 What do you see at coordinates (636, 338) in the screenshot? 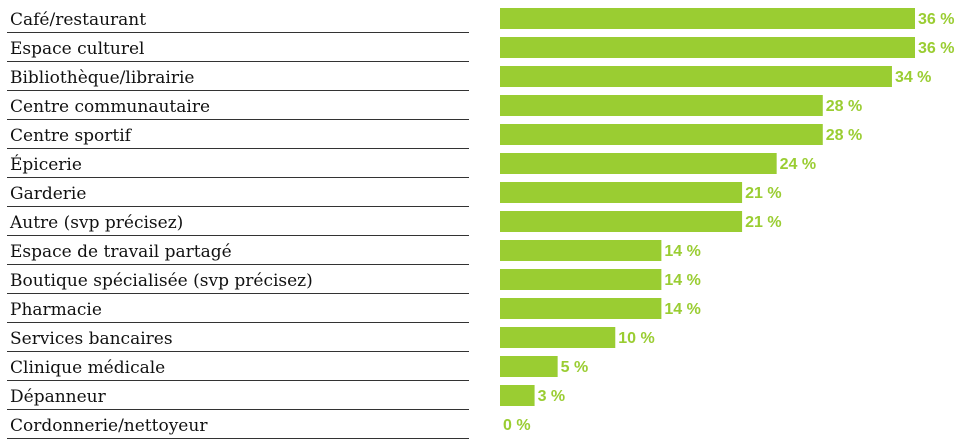
I see `value-label: 10 %` at bounding box center [636, 338].